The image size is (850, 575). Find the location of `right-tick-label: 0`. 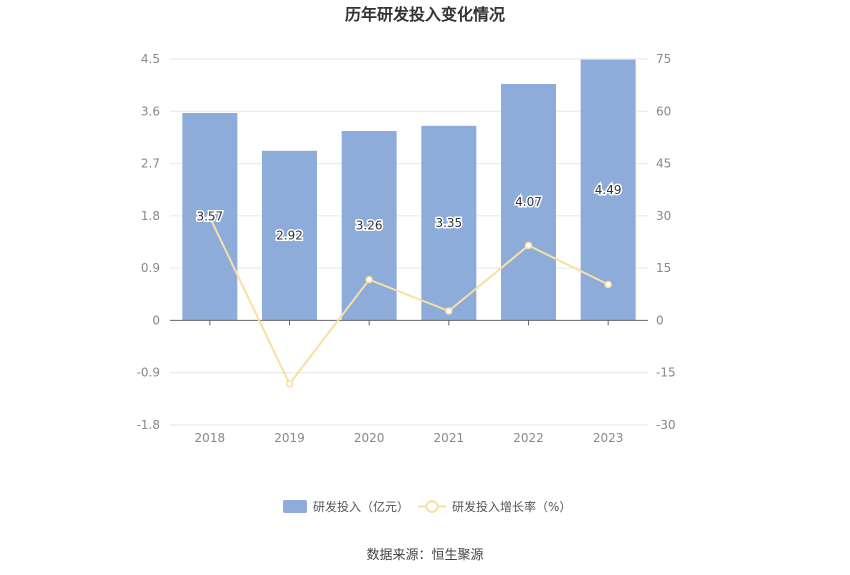

right-tick-label: 0 is located at coordinates (660, 320).